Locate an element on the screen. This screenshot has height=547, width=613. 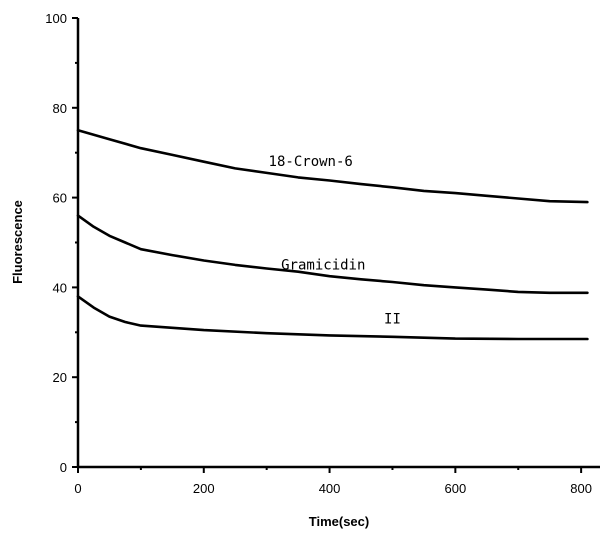
series-18-crown-6-curve is located at coordinates (332, 166).